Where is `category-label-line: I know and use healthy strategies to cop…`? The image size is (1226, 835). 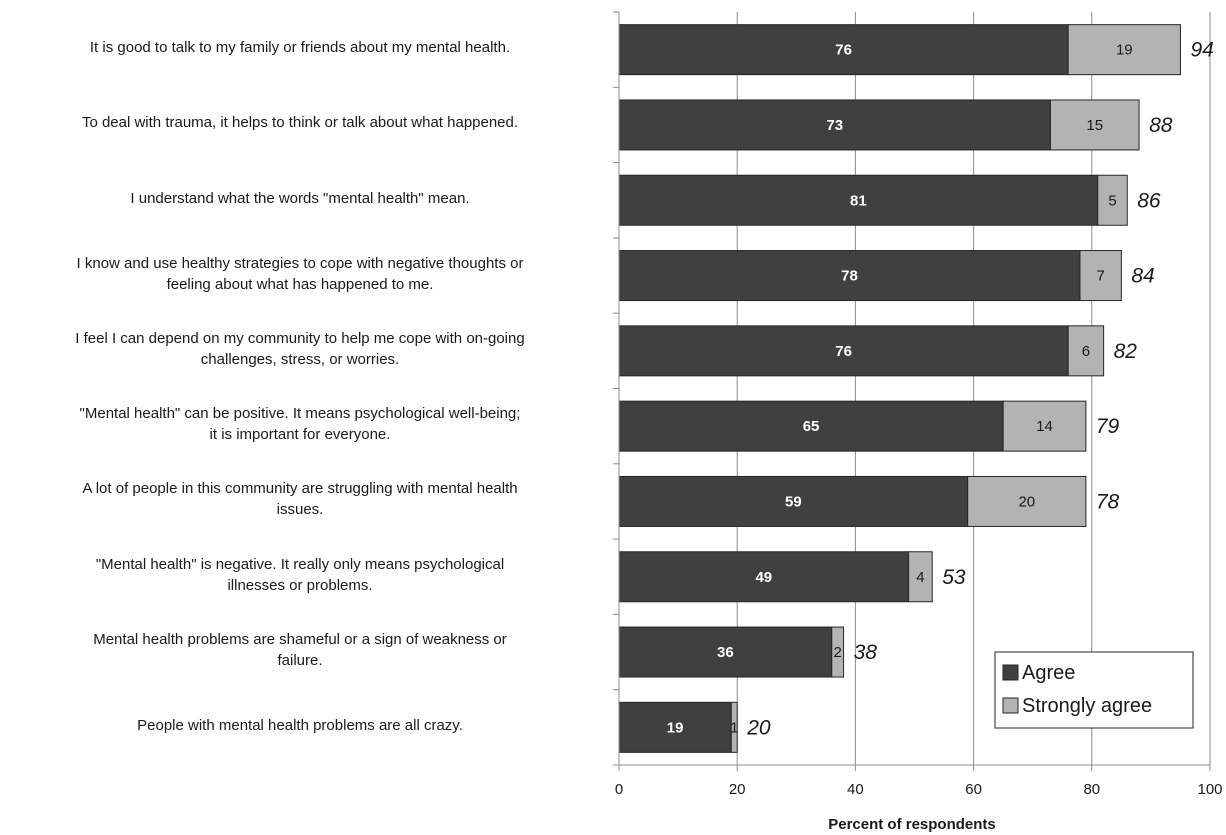
category-label-line: I know and use healthy strategies to cop… is located at coordinates (300, 263).